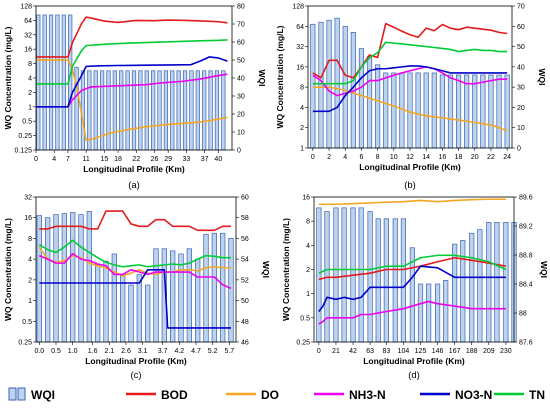  I want to click on y-tick-label: 64, so click(300, 27).